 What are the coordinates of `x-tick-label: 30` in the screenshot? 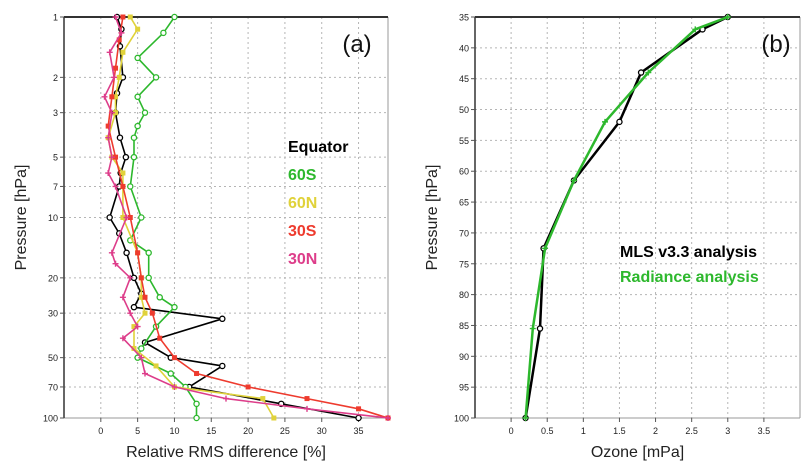 It's located at (322, 431).